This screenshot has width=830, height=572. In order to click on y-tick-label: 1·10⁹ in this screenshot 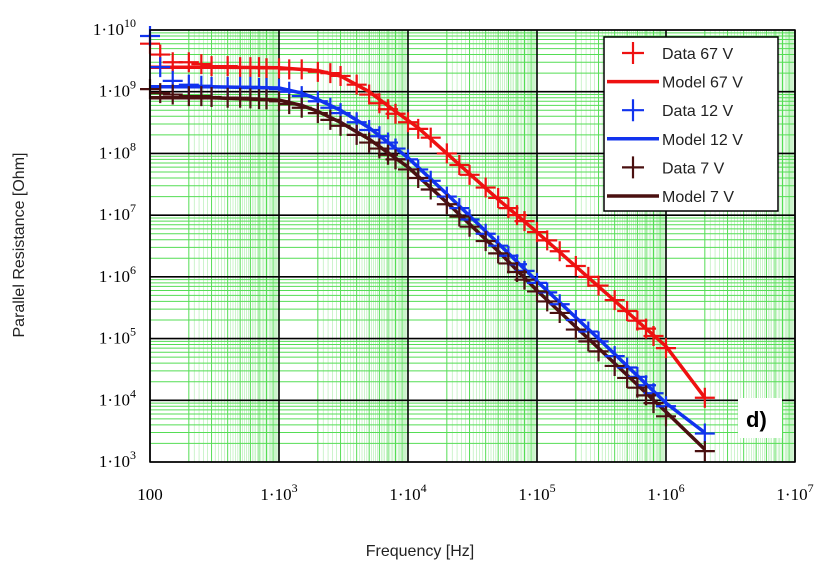, I will do `click(117, 89)`.